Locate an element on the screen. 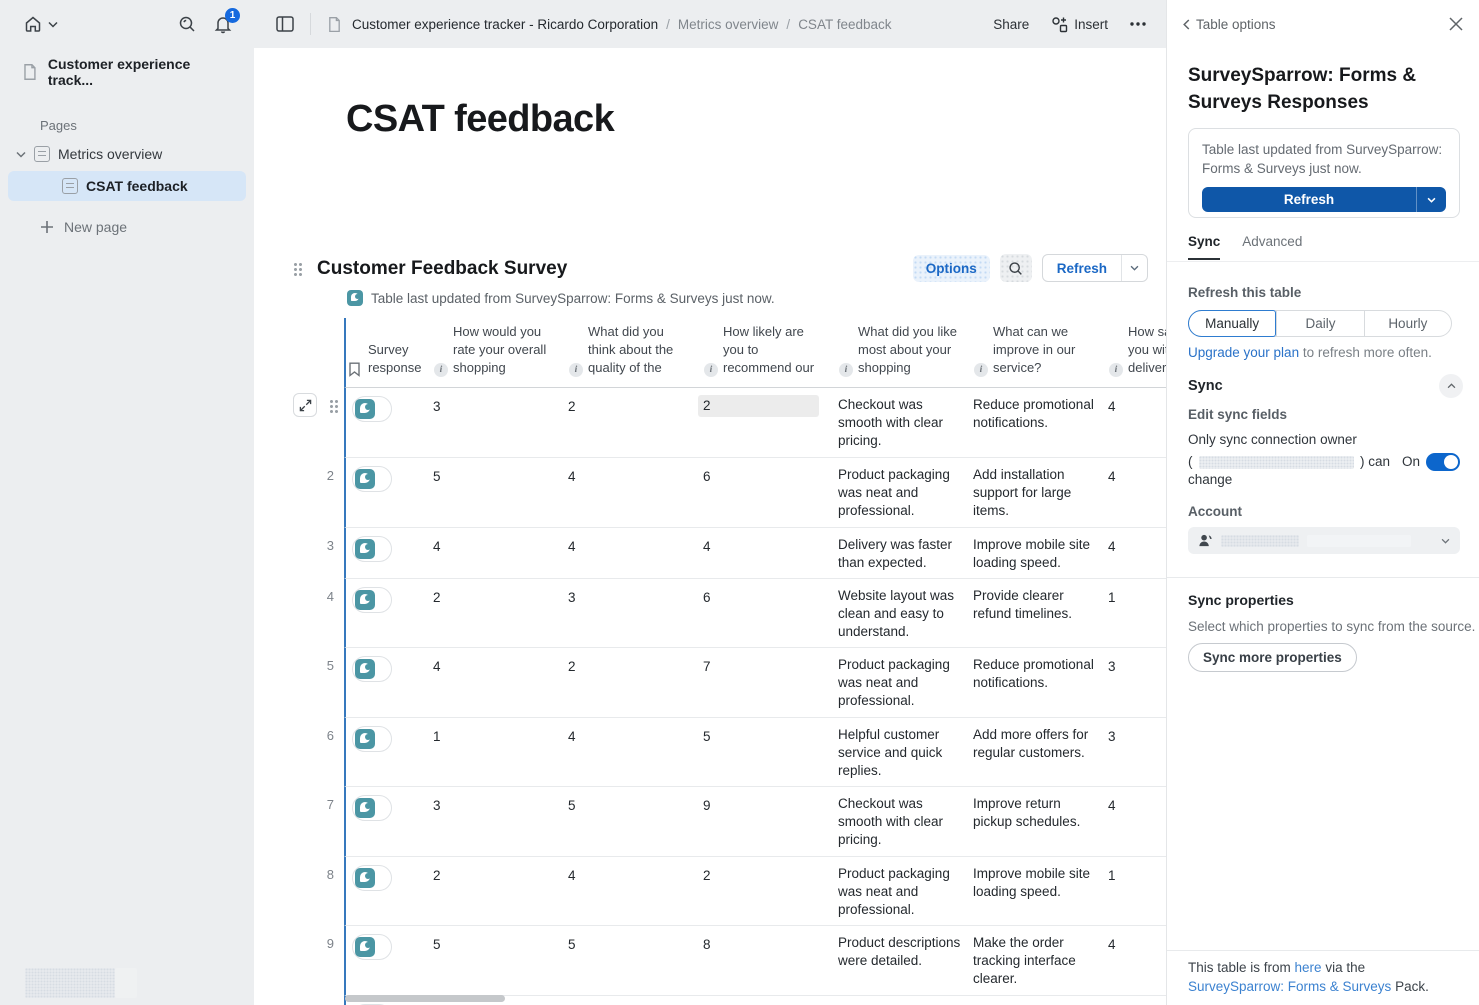 The height and width of the screenshot is (1005, 1479). table-cell: 9 is located at coordinates (707, 805).